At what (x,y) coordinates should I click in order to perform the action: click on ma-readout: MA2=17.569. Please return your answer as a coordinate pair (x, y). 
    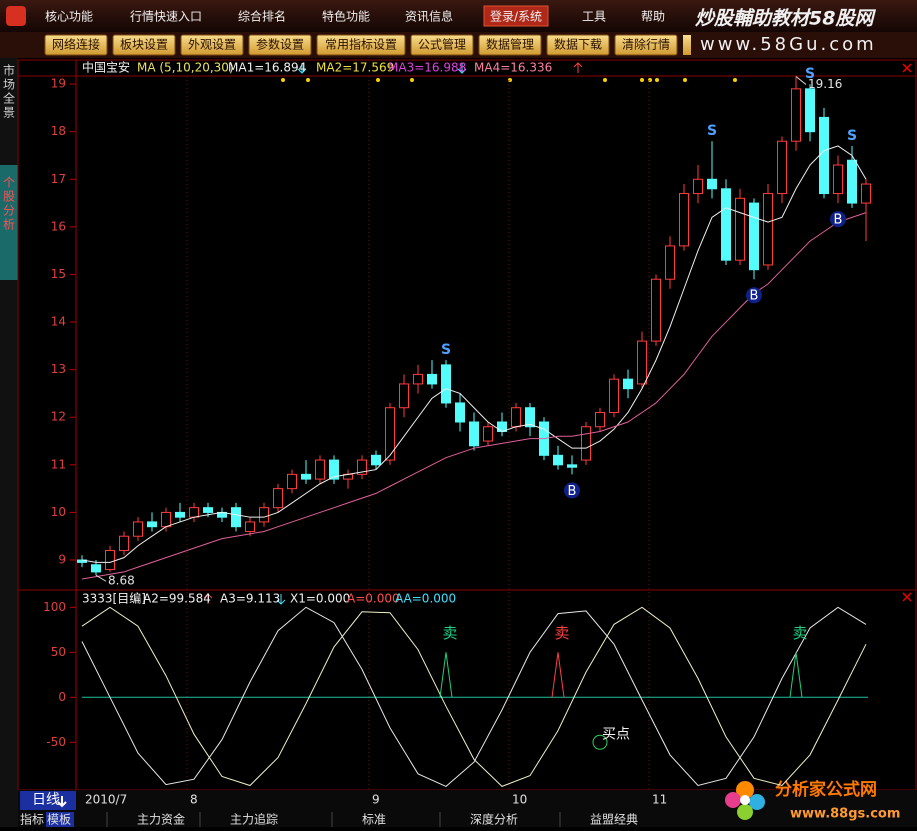
    Looking at the image, I should click on (355, 68).